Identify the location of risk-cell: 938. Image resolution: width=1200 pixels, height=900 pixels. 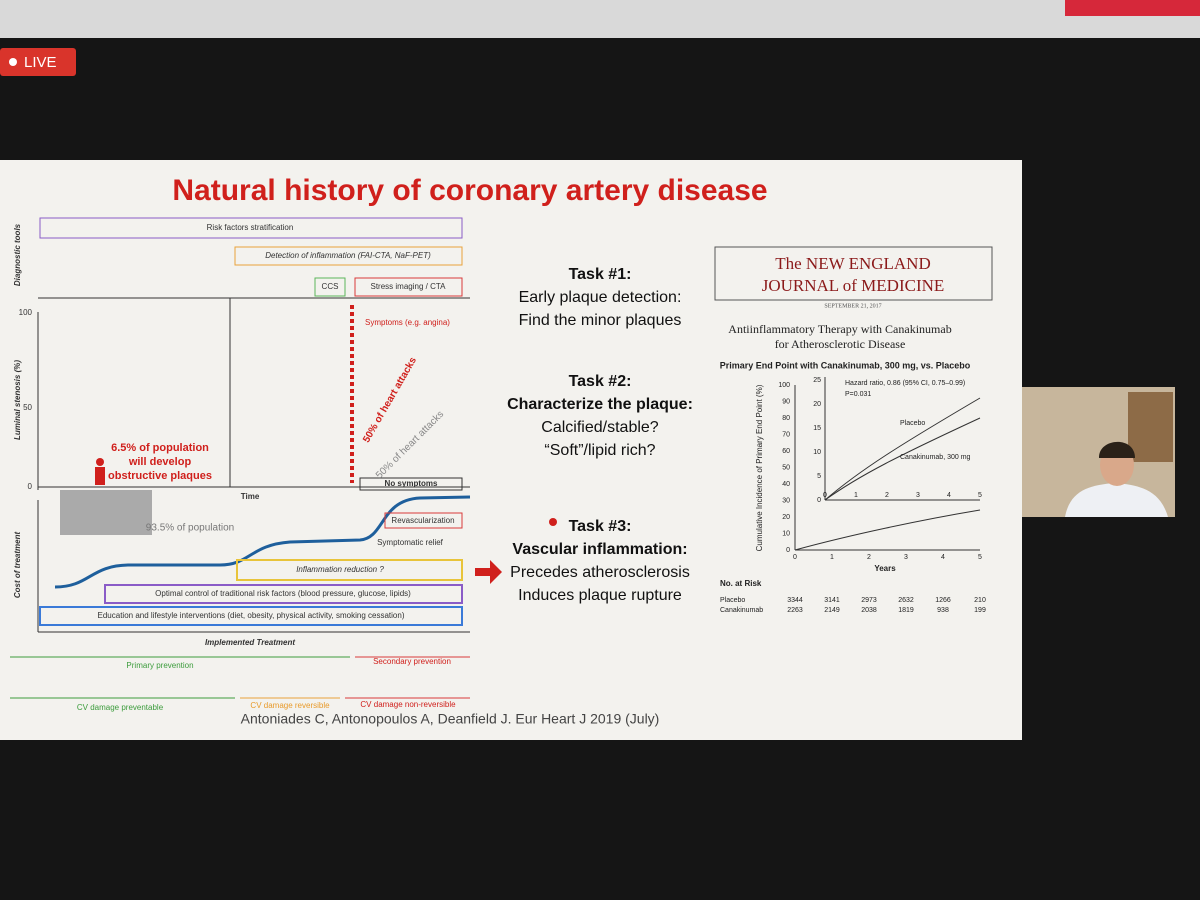
(943, 610).